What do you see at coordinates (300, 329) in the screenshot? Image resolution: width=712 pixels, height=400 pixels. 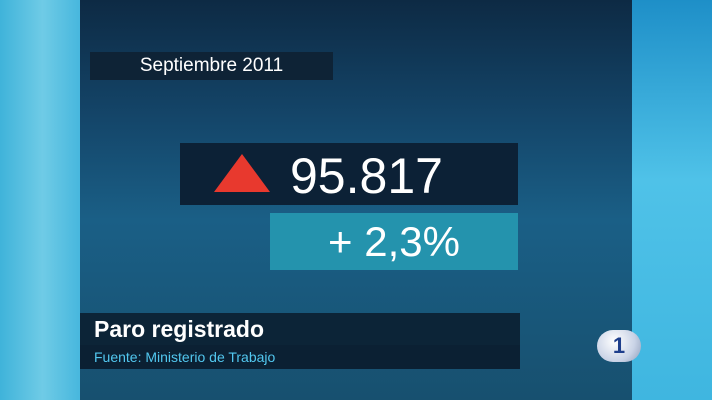 I see `caption-title: Paro registrado` at bounding box center [300, 329].